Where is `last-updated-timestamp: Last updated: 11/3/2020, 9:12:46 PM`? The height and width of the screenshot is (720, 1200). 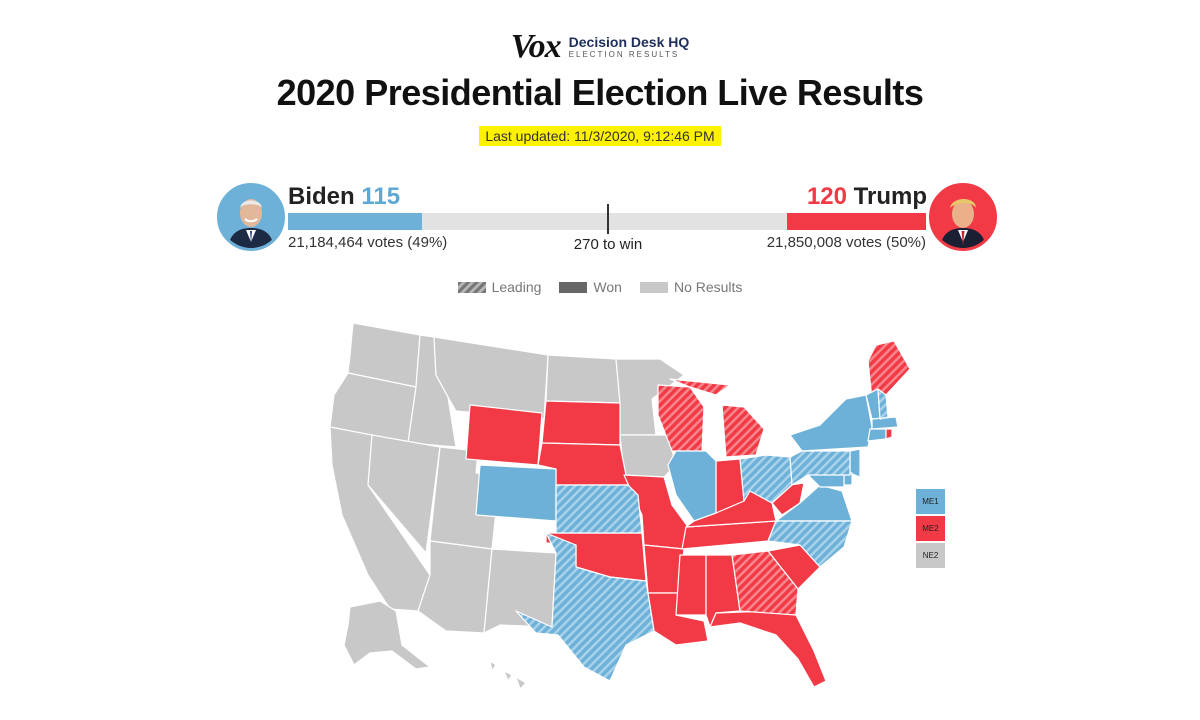
last-updated-timestamp: Last updated: 11/3/2020, 9:12:46 PM is located at coordinates (600, 136).